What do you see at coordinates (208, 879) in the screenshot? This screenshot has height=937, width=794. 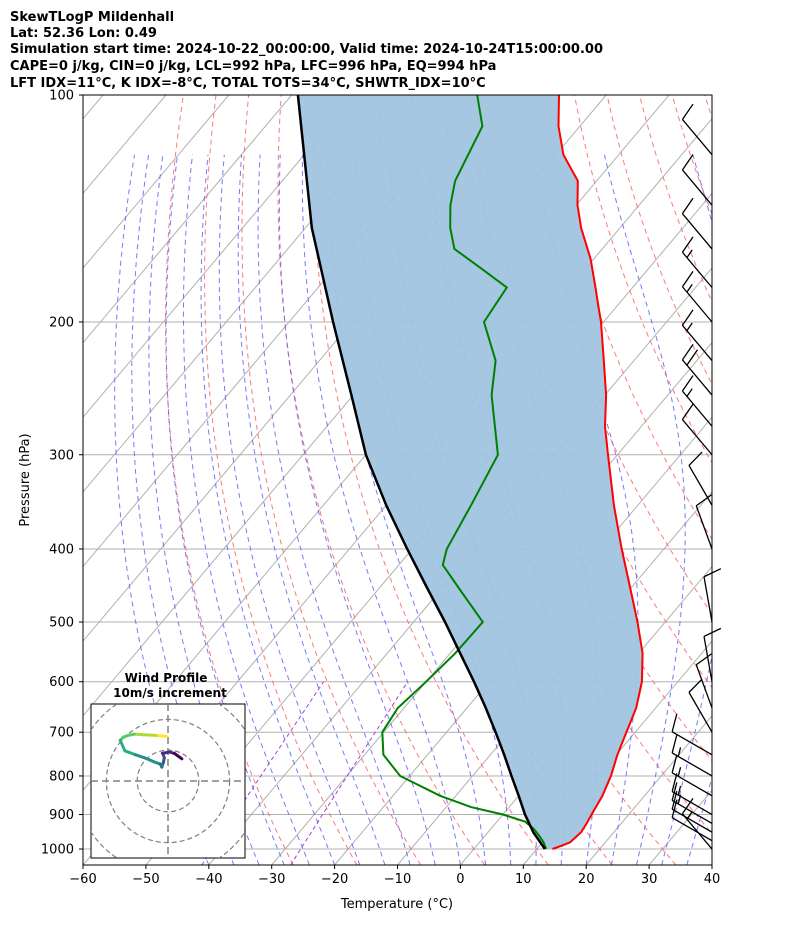 I see `x-tick-label: −40` at bounding box center [208, 879].